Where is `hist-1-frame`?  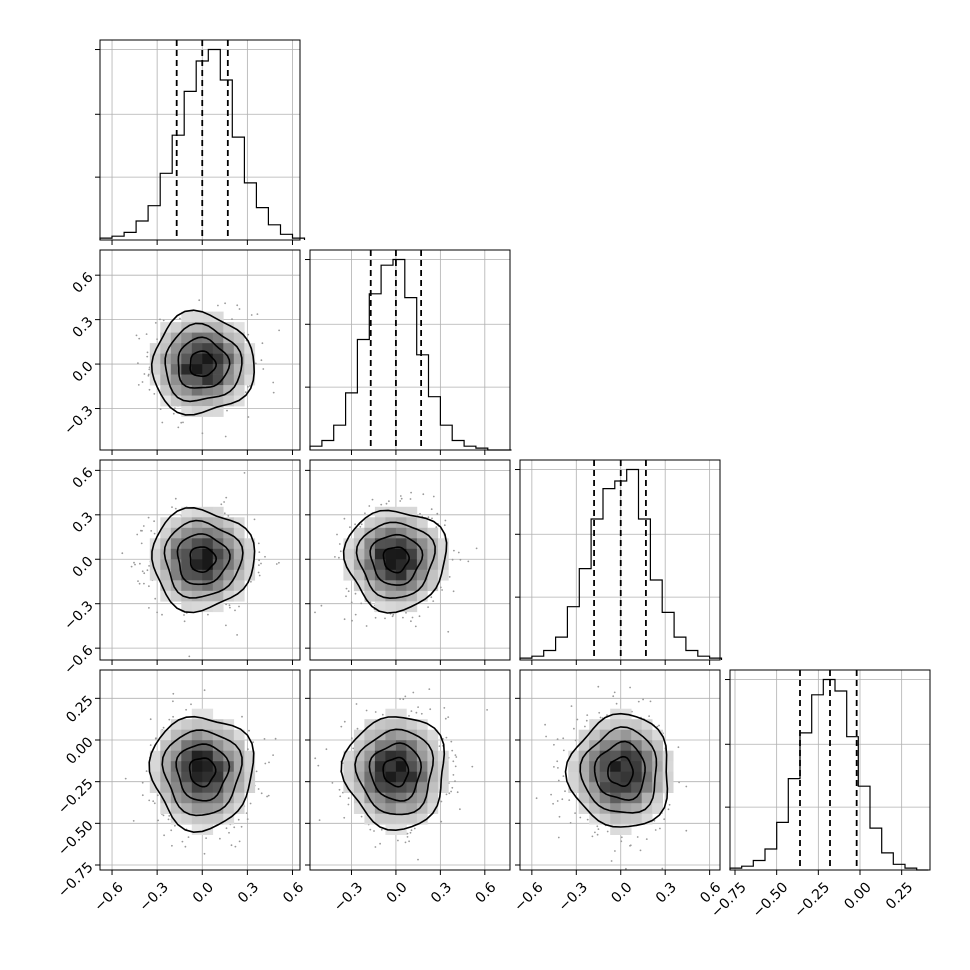 hist-1-frame is located at coordinates (410, 350).